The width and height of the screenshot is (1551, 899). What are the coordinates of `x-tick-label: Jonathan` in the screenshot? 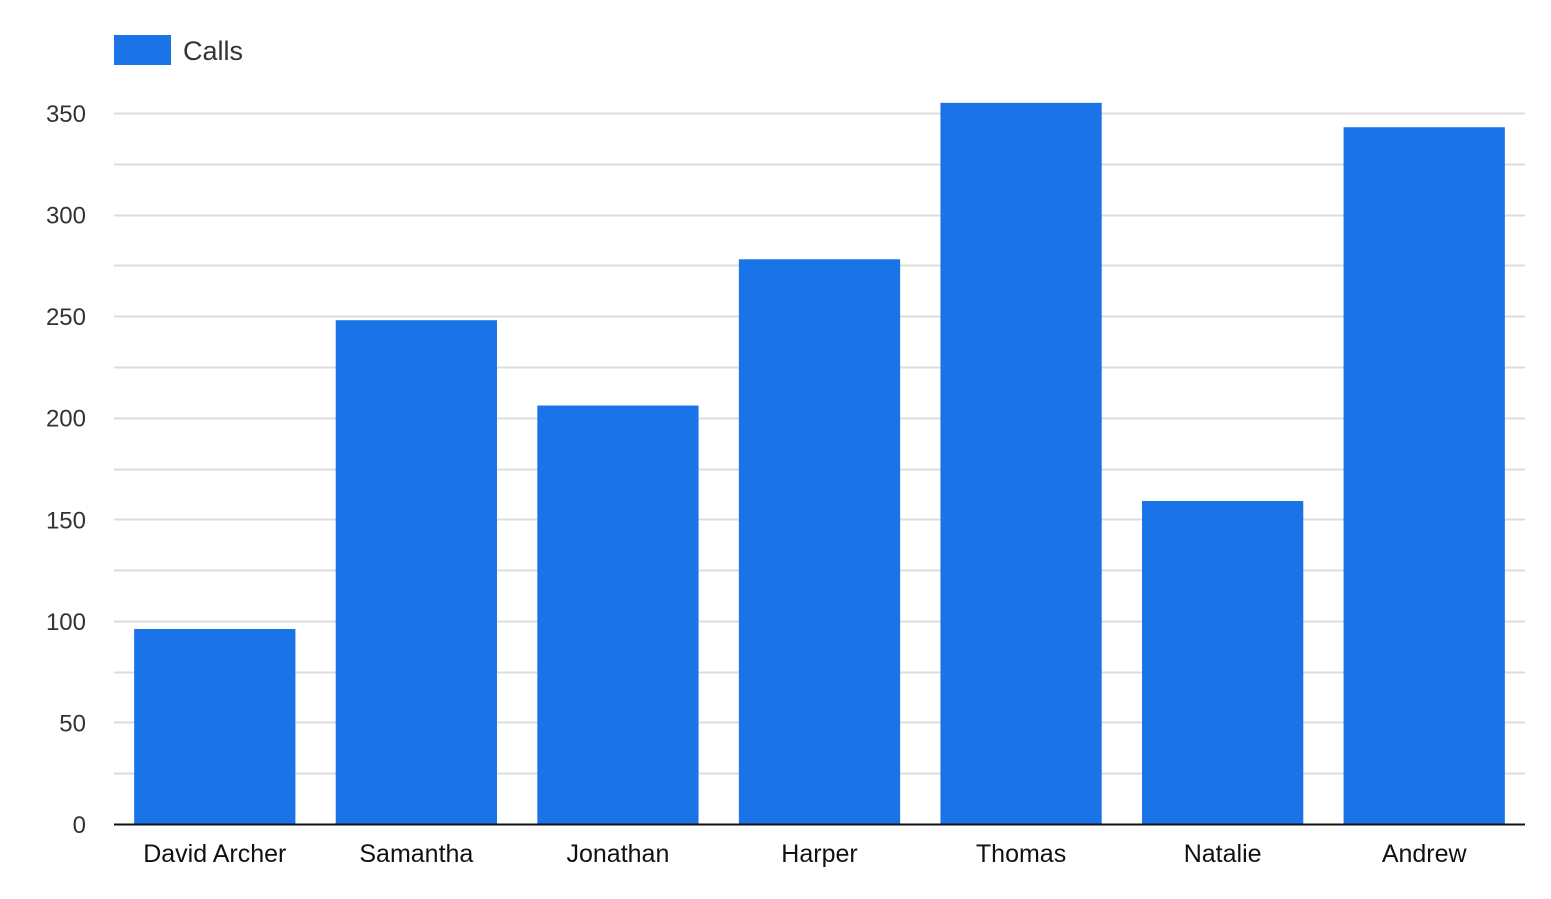 It's located at (617, 854).